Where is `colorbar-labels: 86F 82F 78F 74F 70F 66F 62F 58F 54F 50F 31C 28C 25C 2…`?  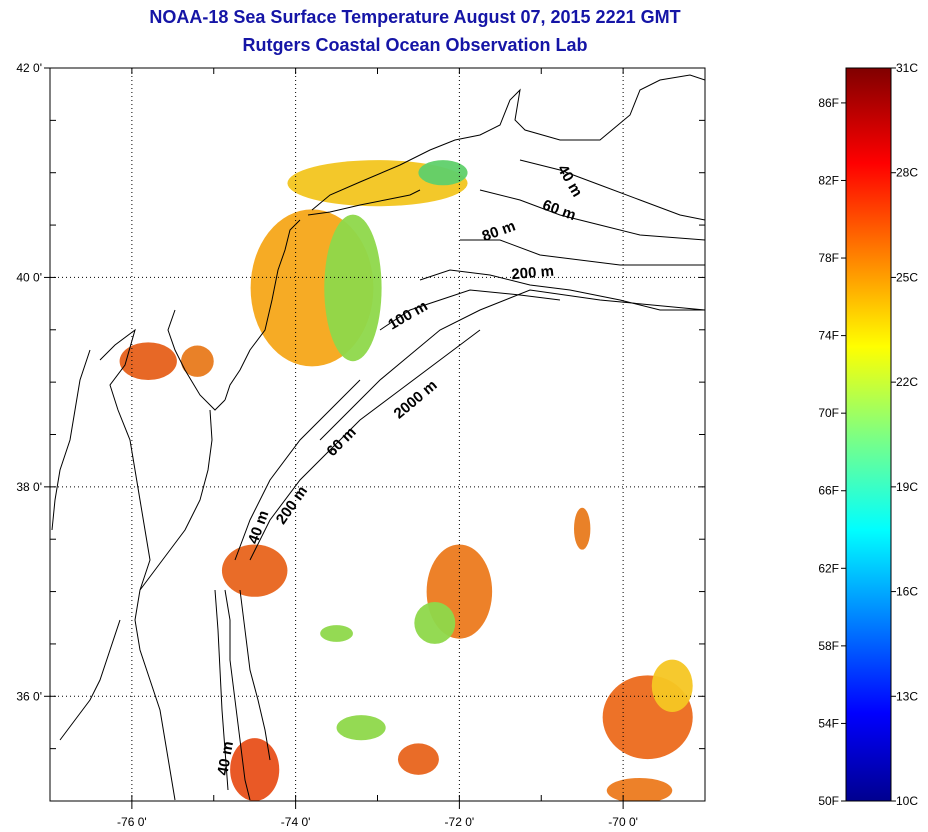
colorbar-labels: 86F 82F 78F 74F 70F 66F 62F 58F 54F 50F 31C 28C 25C 2… is located at coordinates (868, 434).